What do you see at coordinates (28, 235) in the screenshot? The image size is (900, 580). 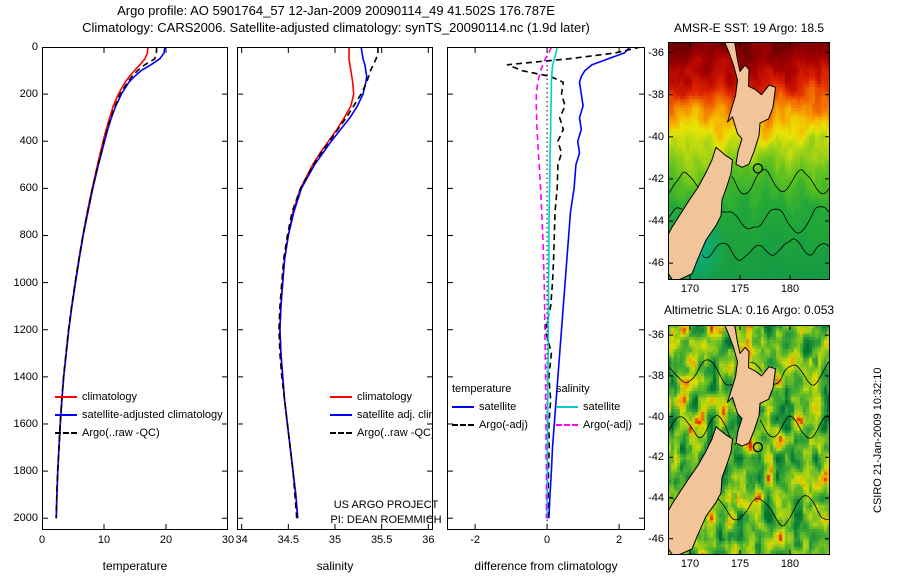 I see `y-tick-label: 800` at bounding box center [28, 235].